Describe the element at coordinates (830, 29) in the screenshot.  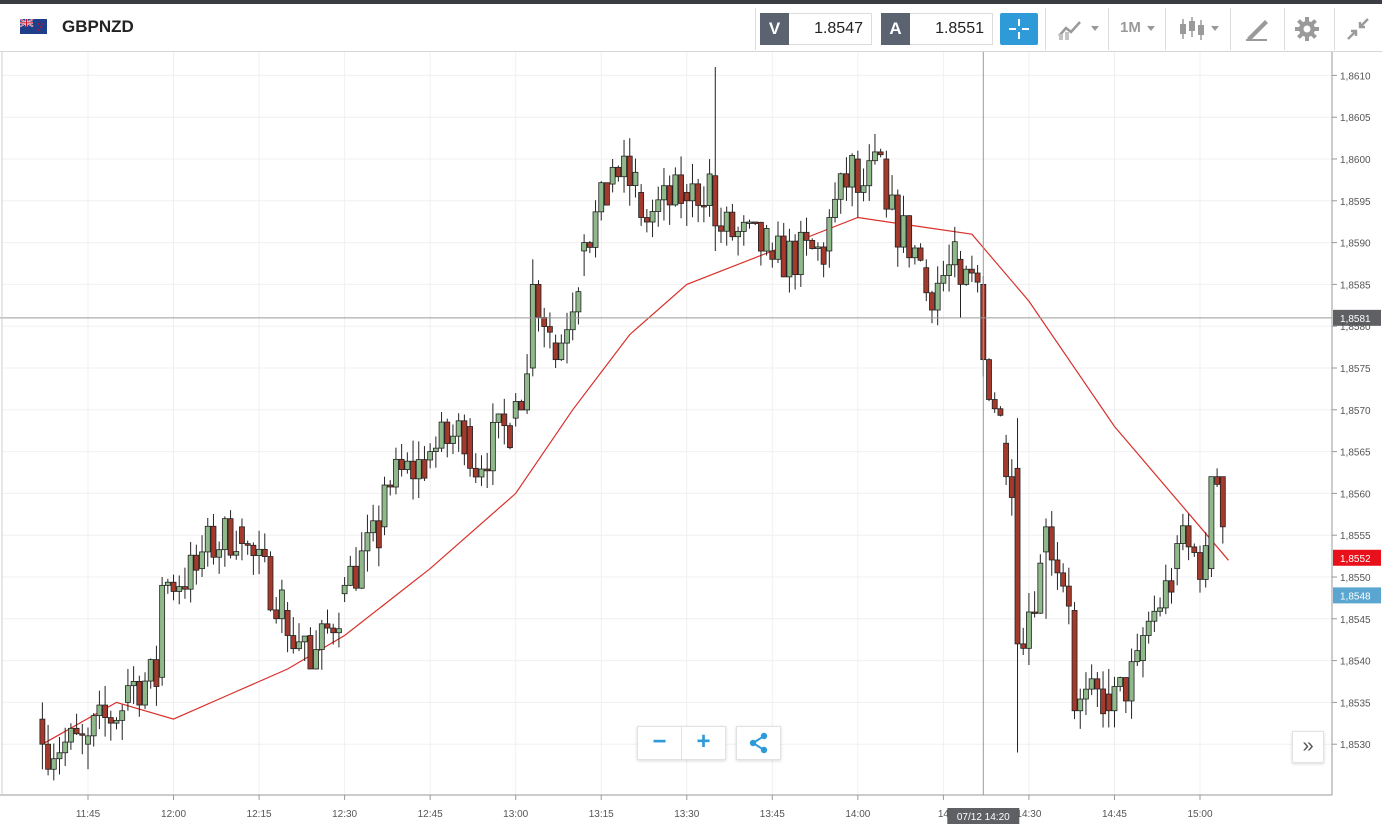
I see `bid-price: 1.8547` at that location.